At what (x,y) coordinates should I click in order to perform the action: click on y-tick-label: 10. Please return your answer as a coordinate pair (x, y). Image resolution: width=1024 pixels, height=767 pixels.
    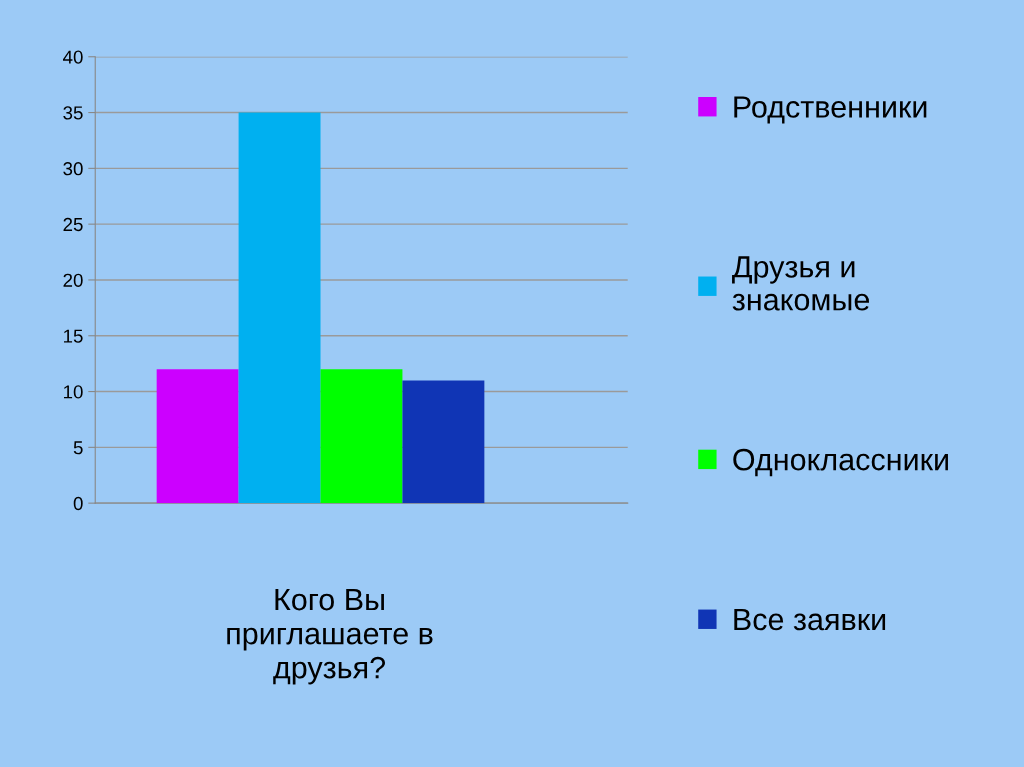
    Looking at the image, I should click on (73, 392).